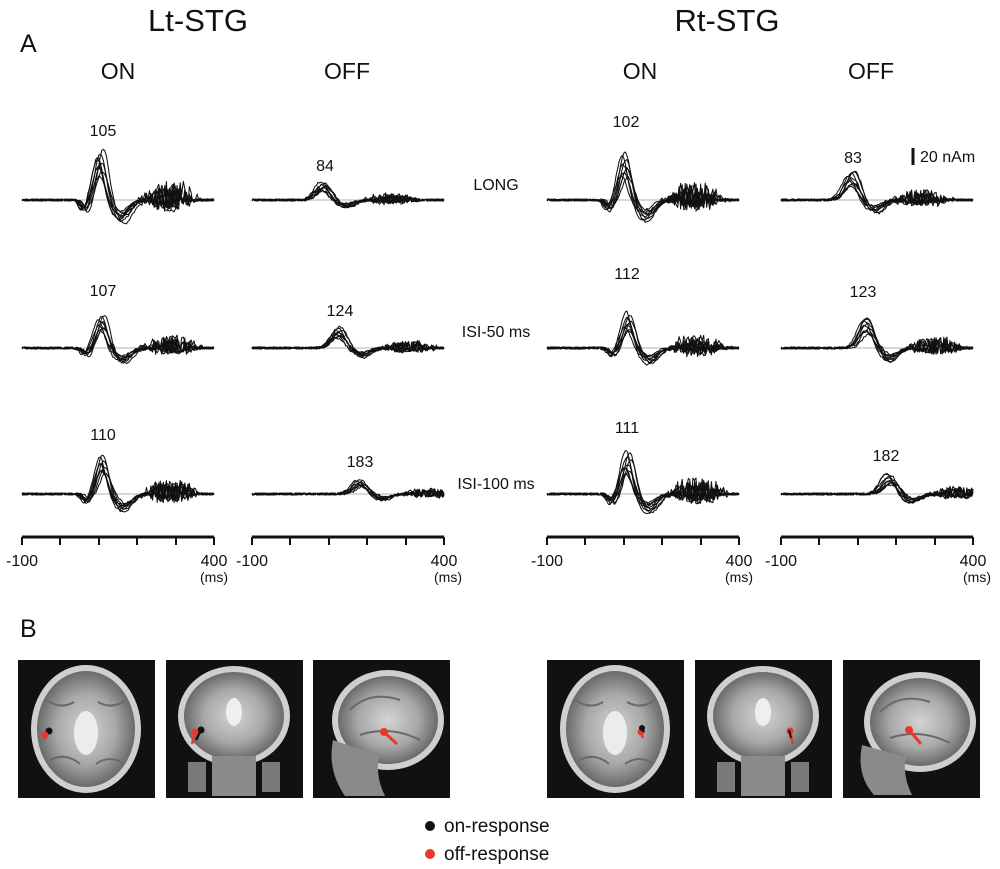  What do you see at coordinates (911, 729) in the screenshot?
I see `mri-sagittal-right` at bounding box center [911, 729].